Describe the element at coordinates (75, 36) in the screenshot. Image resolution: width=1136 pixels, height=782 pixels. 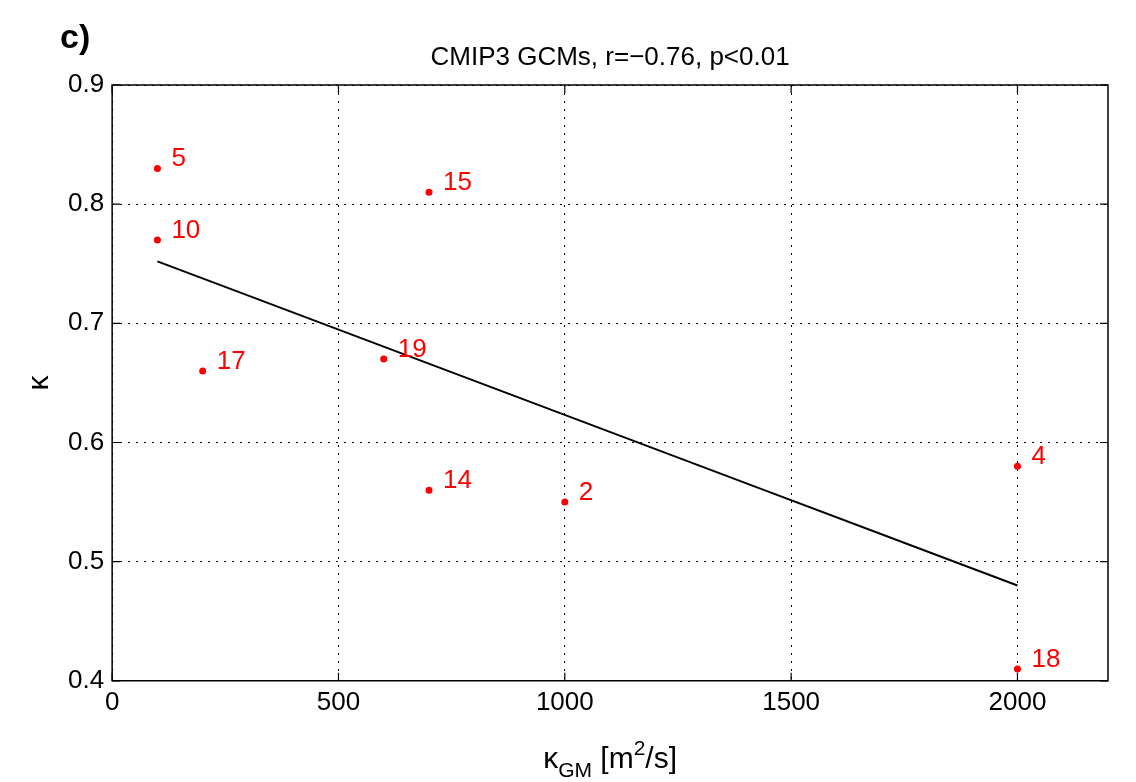
I see `text: c)` at that location.